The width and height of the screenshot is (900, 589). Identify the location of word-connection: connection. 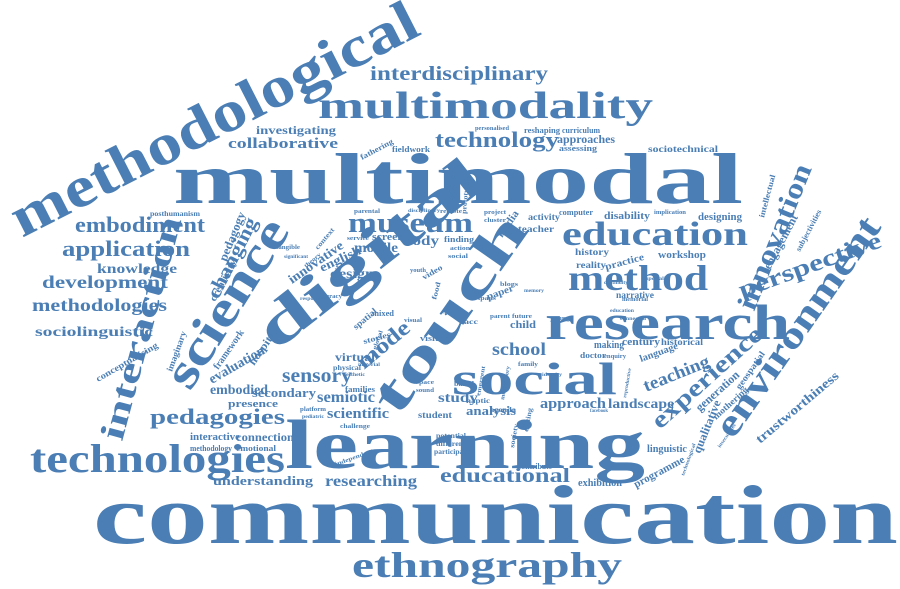
(265, 437).